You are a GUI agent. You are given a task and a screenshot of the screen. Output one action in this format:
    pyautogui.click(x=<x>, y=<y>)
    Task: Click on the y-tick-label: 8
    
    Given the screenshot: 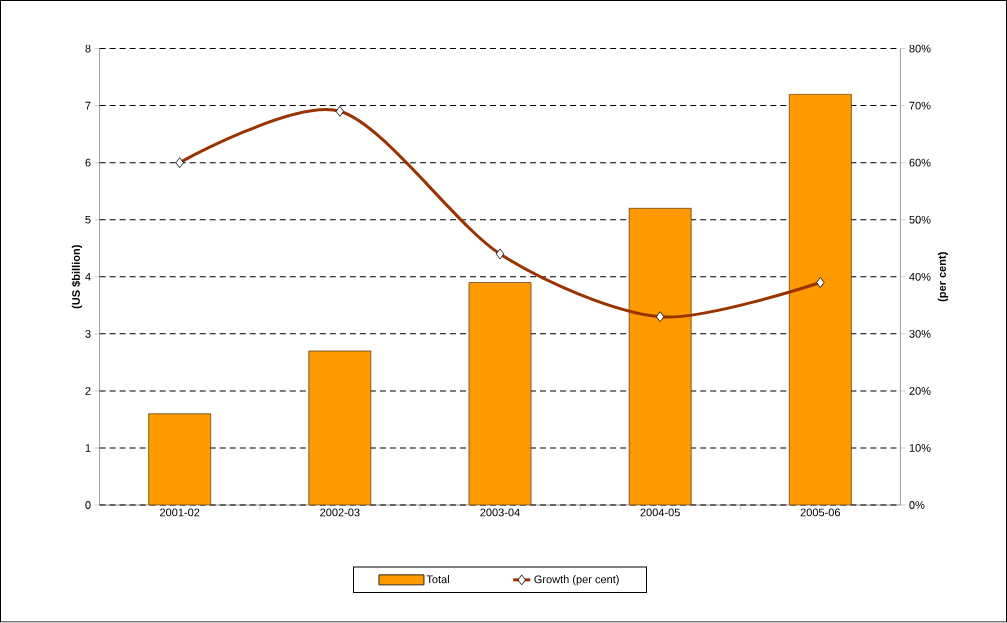 What is the action you would take?
    pyautogui.click(x=88, y=48)
    